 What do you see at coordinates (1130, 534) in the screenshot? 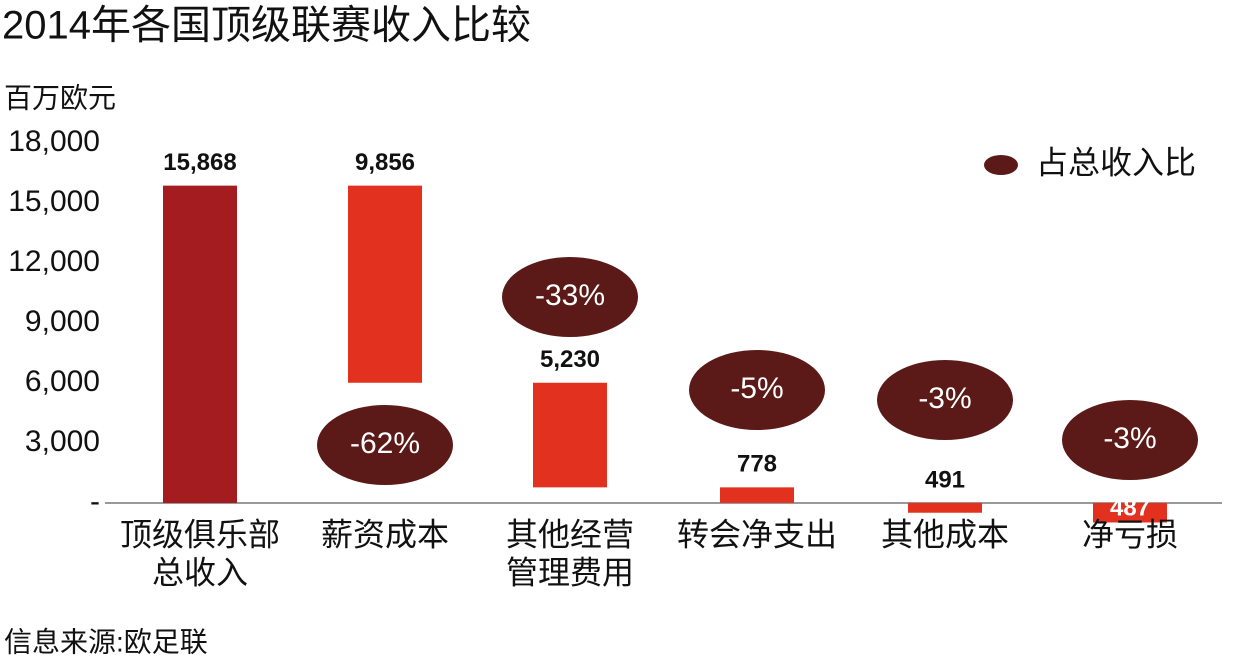
I see `x-tick-label: 净亏损` at bounding box center [1130, 534].